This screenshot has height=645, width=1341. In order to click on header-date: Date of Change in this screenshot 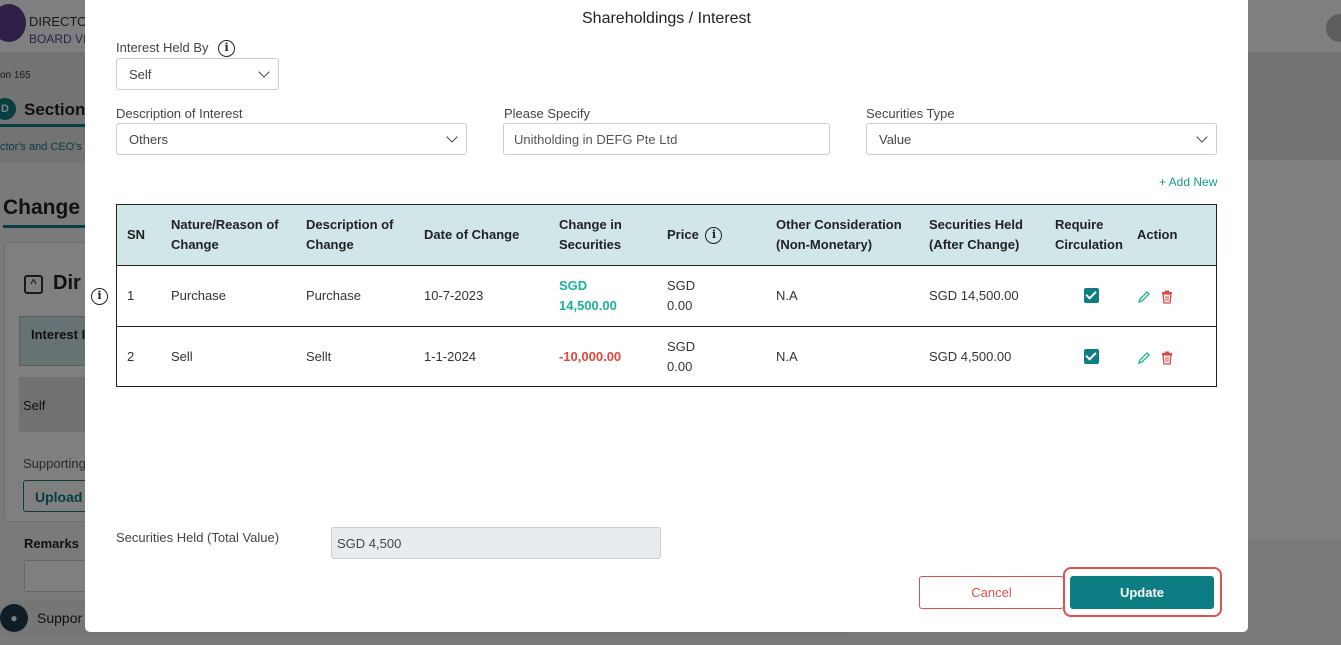, I will do `click(472, 234)`.